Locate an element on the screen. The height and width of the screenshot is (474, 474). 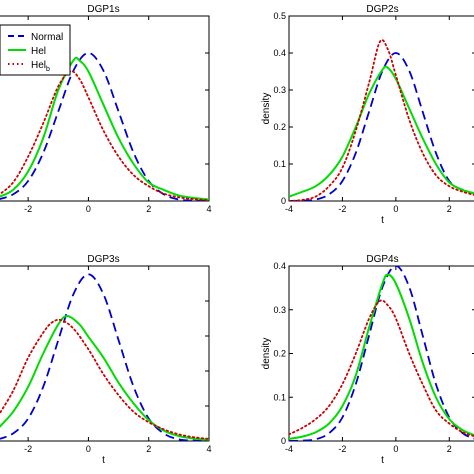
legend-entry: Normal is located at coordinates (47, 37).